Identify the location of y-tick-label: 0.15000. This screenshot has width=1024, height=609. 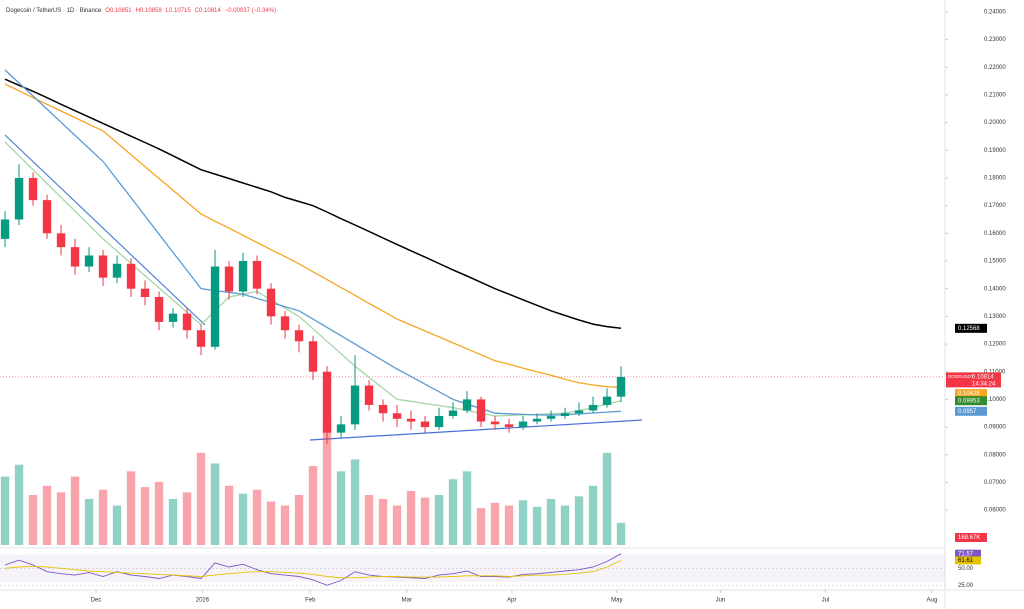
(995, 262).